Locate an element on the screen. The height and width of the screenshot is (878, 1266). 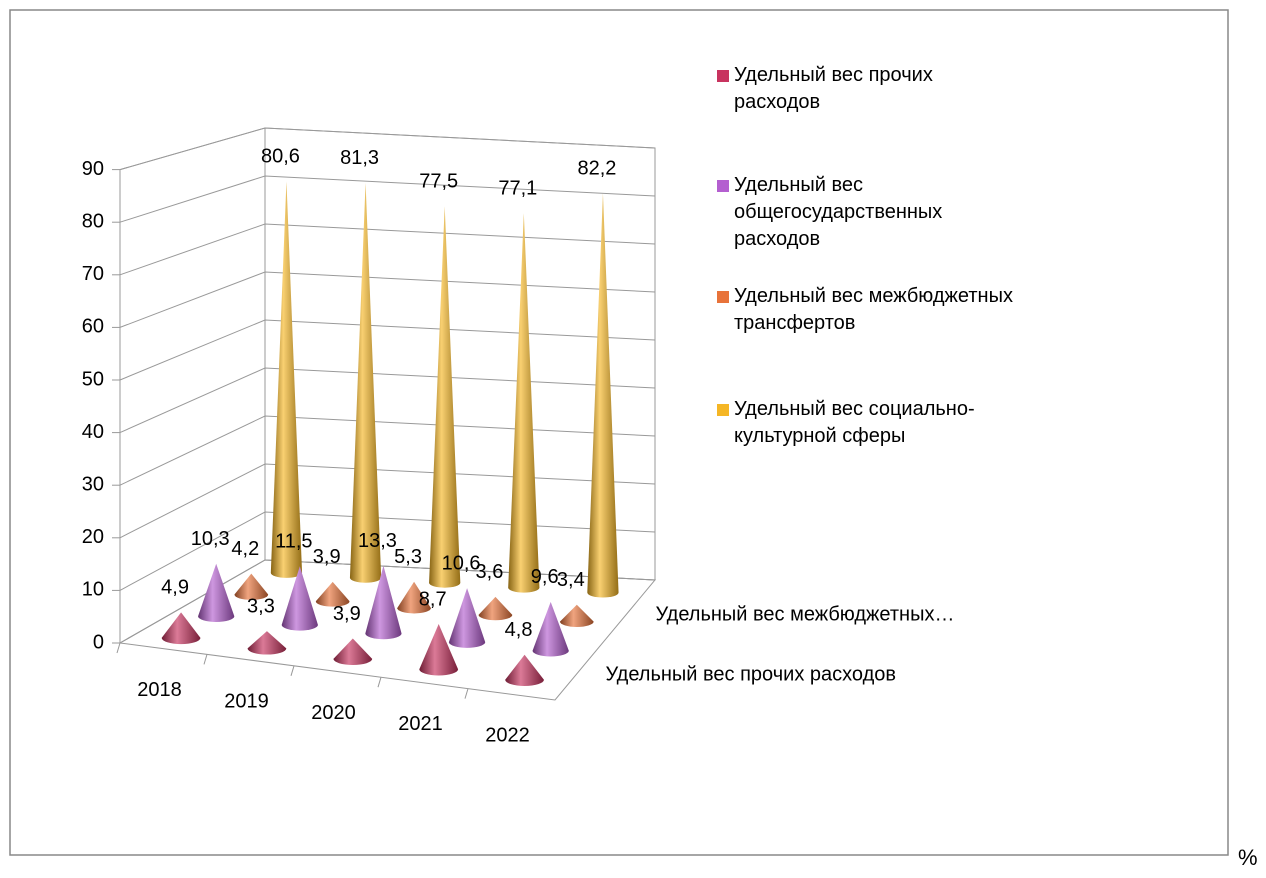
legend-label: Удельный вес прочих расходов is located at coordinates (833, 88).